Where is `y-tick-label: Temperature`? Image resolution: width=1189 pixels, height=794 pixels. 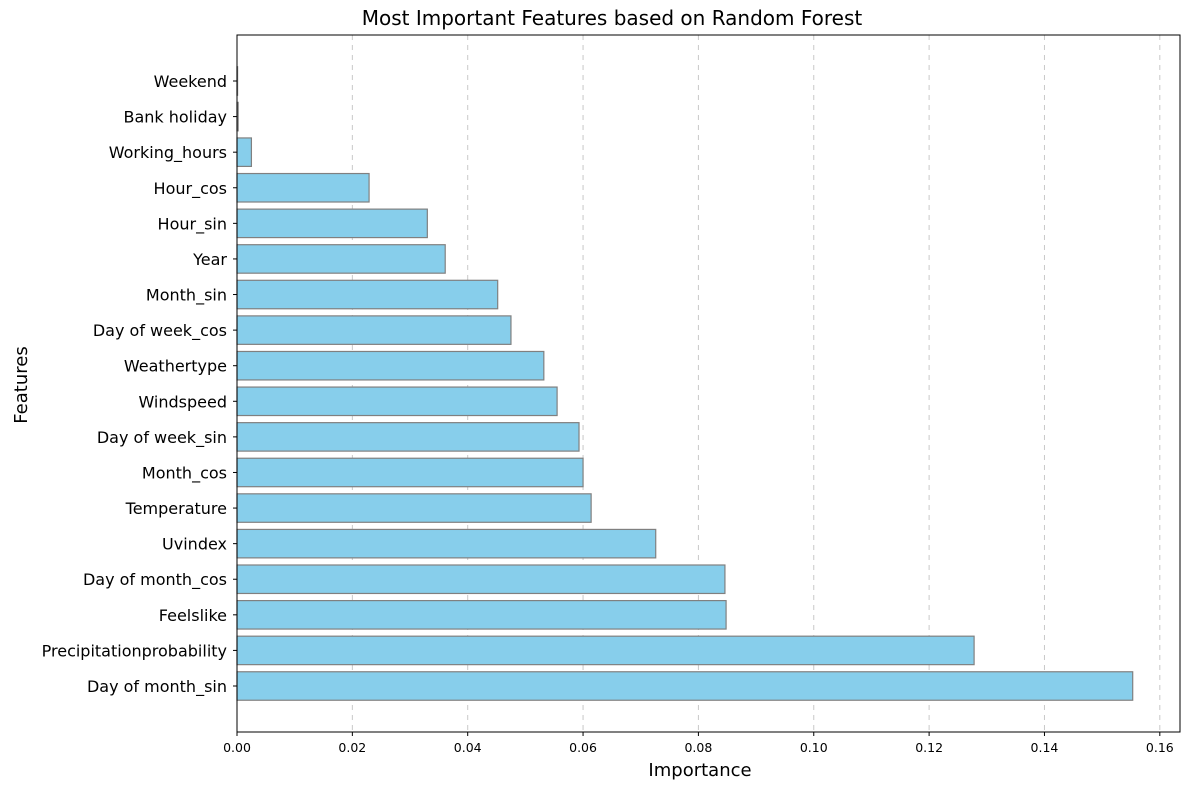
y-tick-label: Temperature is located at coordinates (176, 508).